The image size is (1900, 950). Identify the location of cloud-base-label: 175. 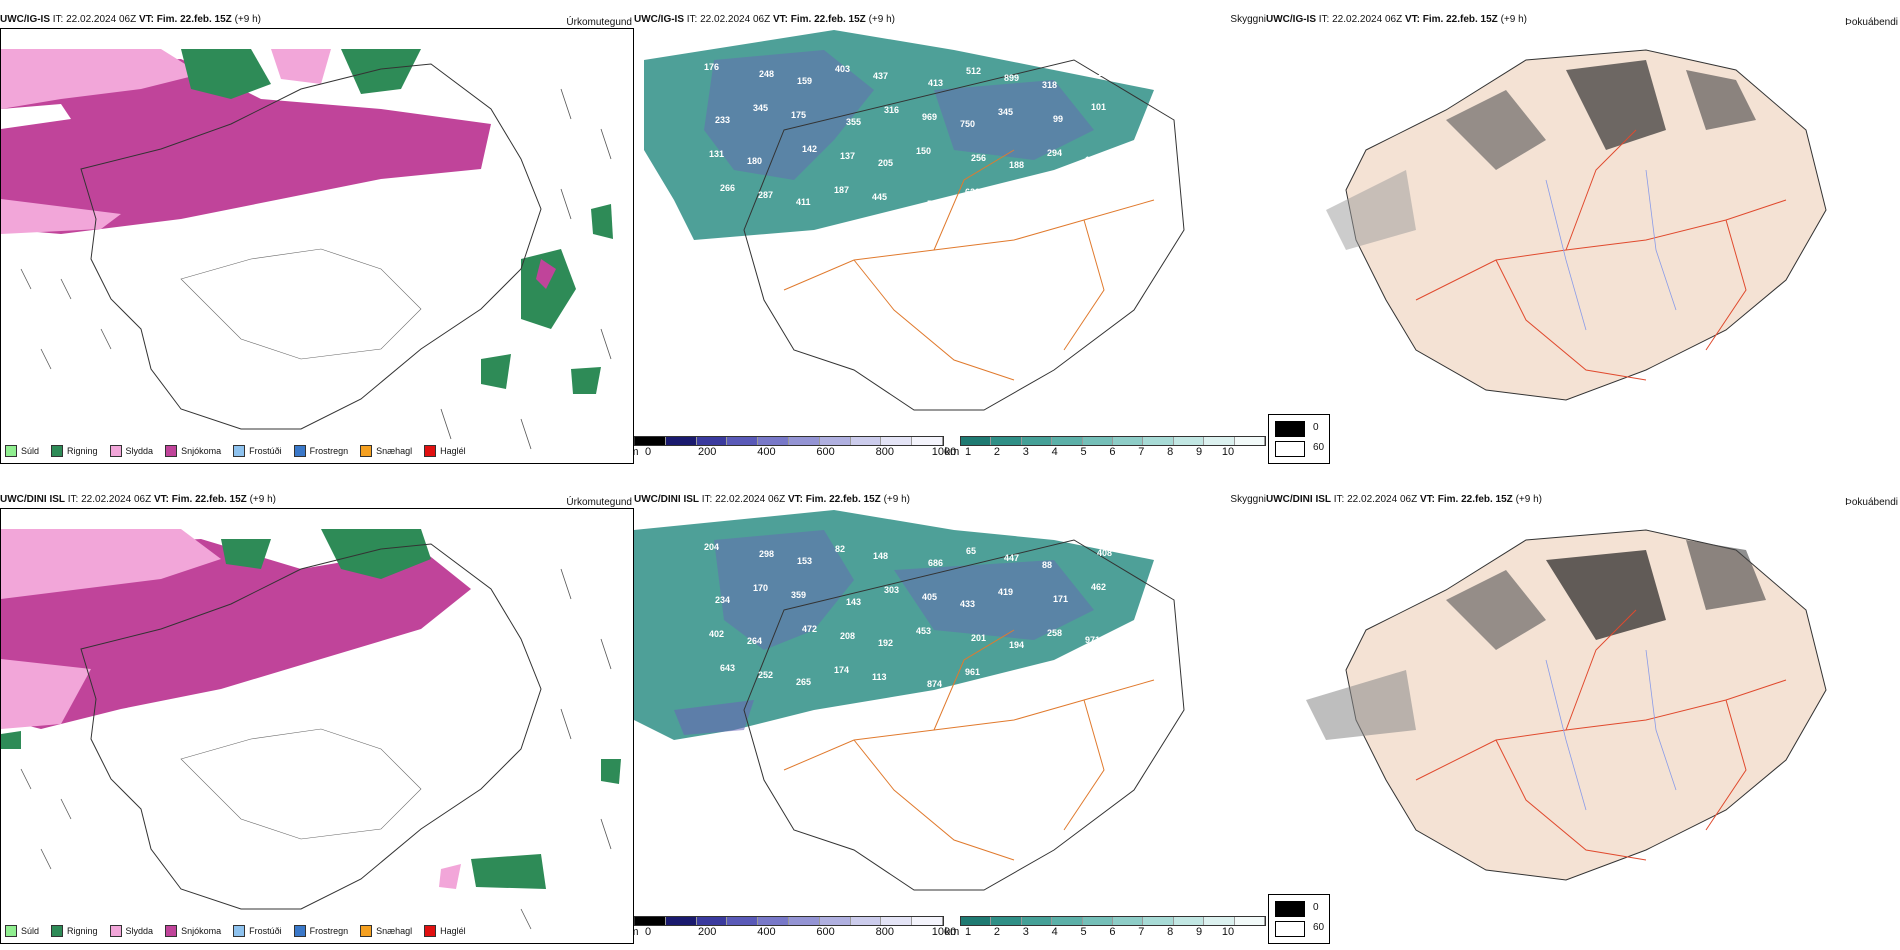
(798, 115).